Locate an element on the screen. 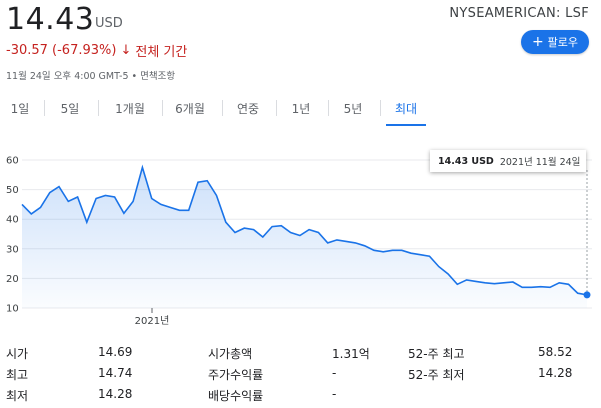 The width and height of the screenshot is (601, 408). tab-5d: 5일 is located at coordinates (70, 109).